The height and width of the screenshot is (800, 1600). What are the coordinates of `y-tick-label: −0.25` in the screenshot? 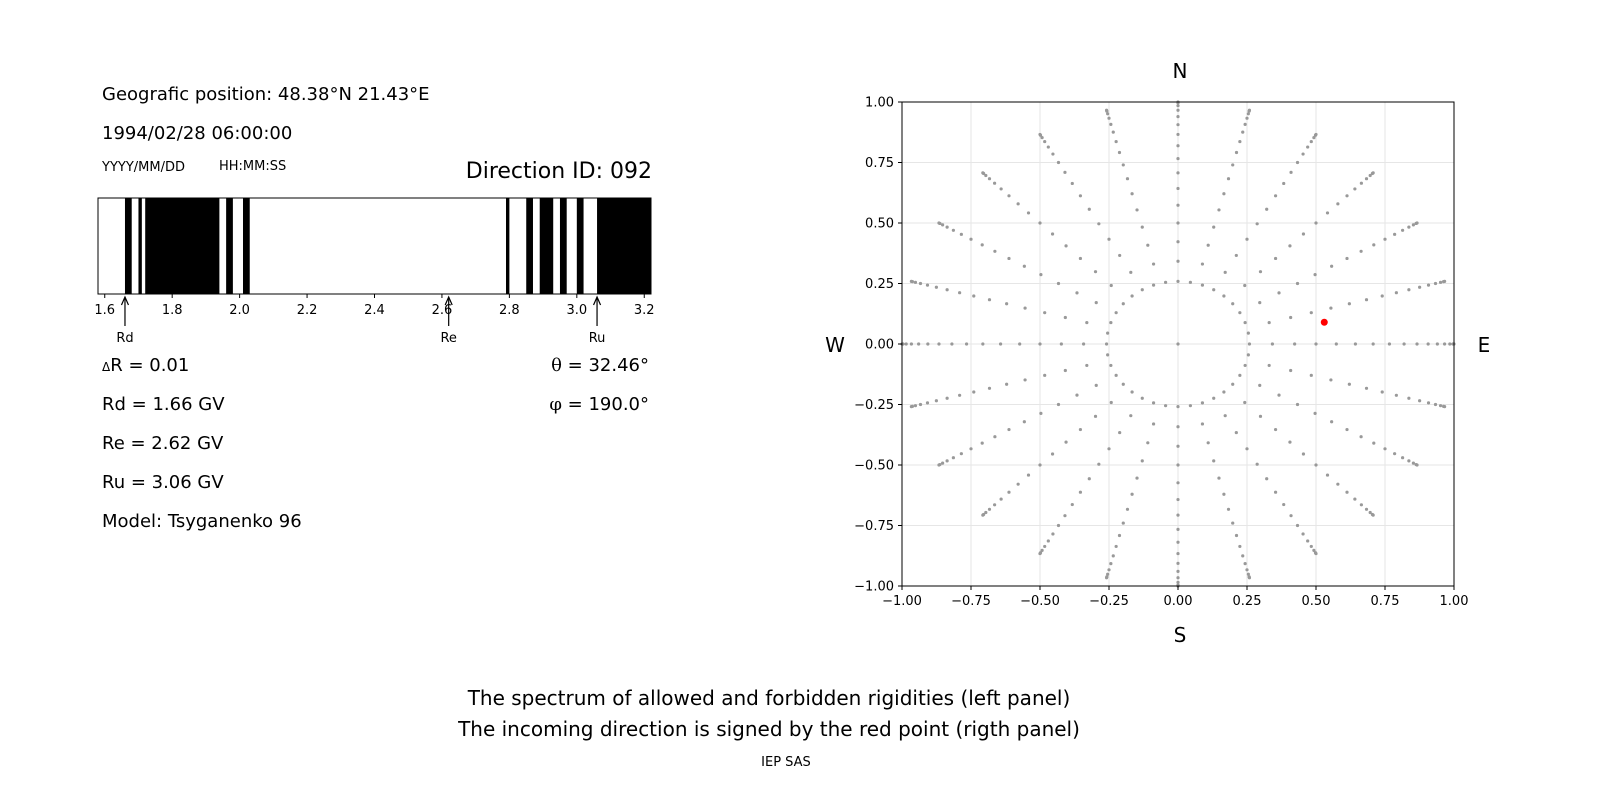 It's located at (874, 405).